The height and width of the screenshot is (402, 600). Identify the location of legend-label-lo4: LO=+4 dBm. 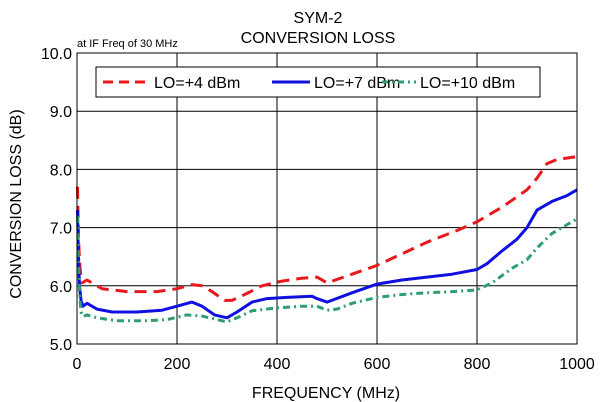
(197, 83).